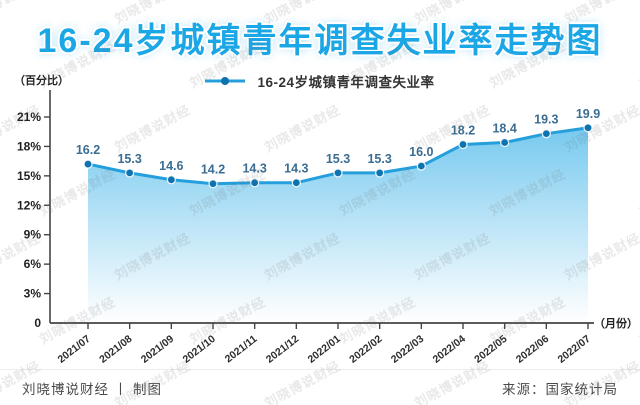  I want to click on data-label: 18.2, so click(463, 130).